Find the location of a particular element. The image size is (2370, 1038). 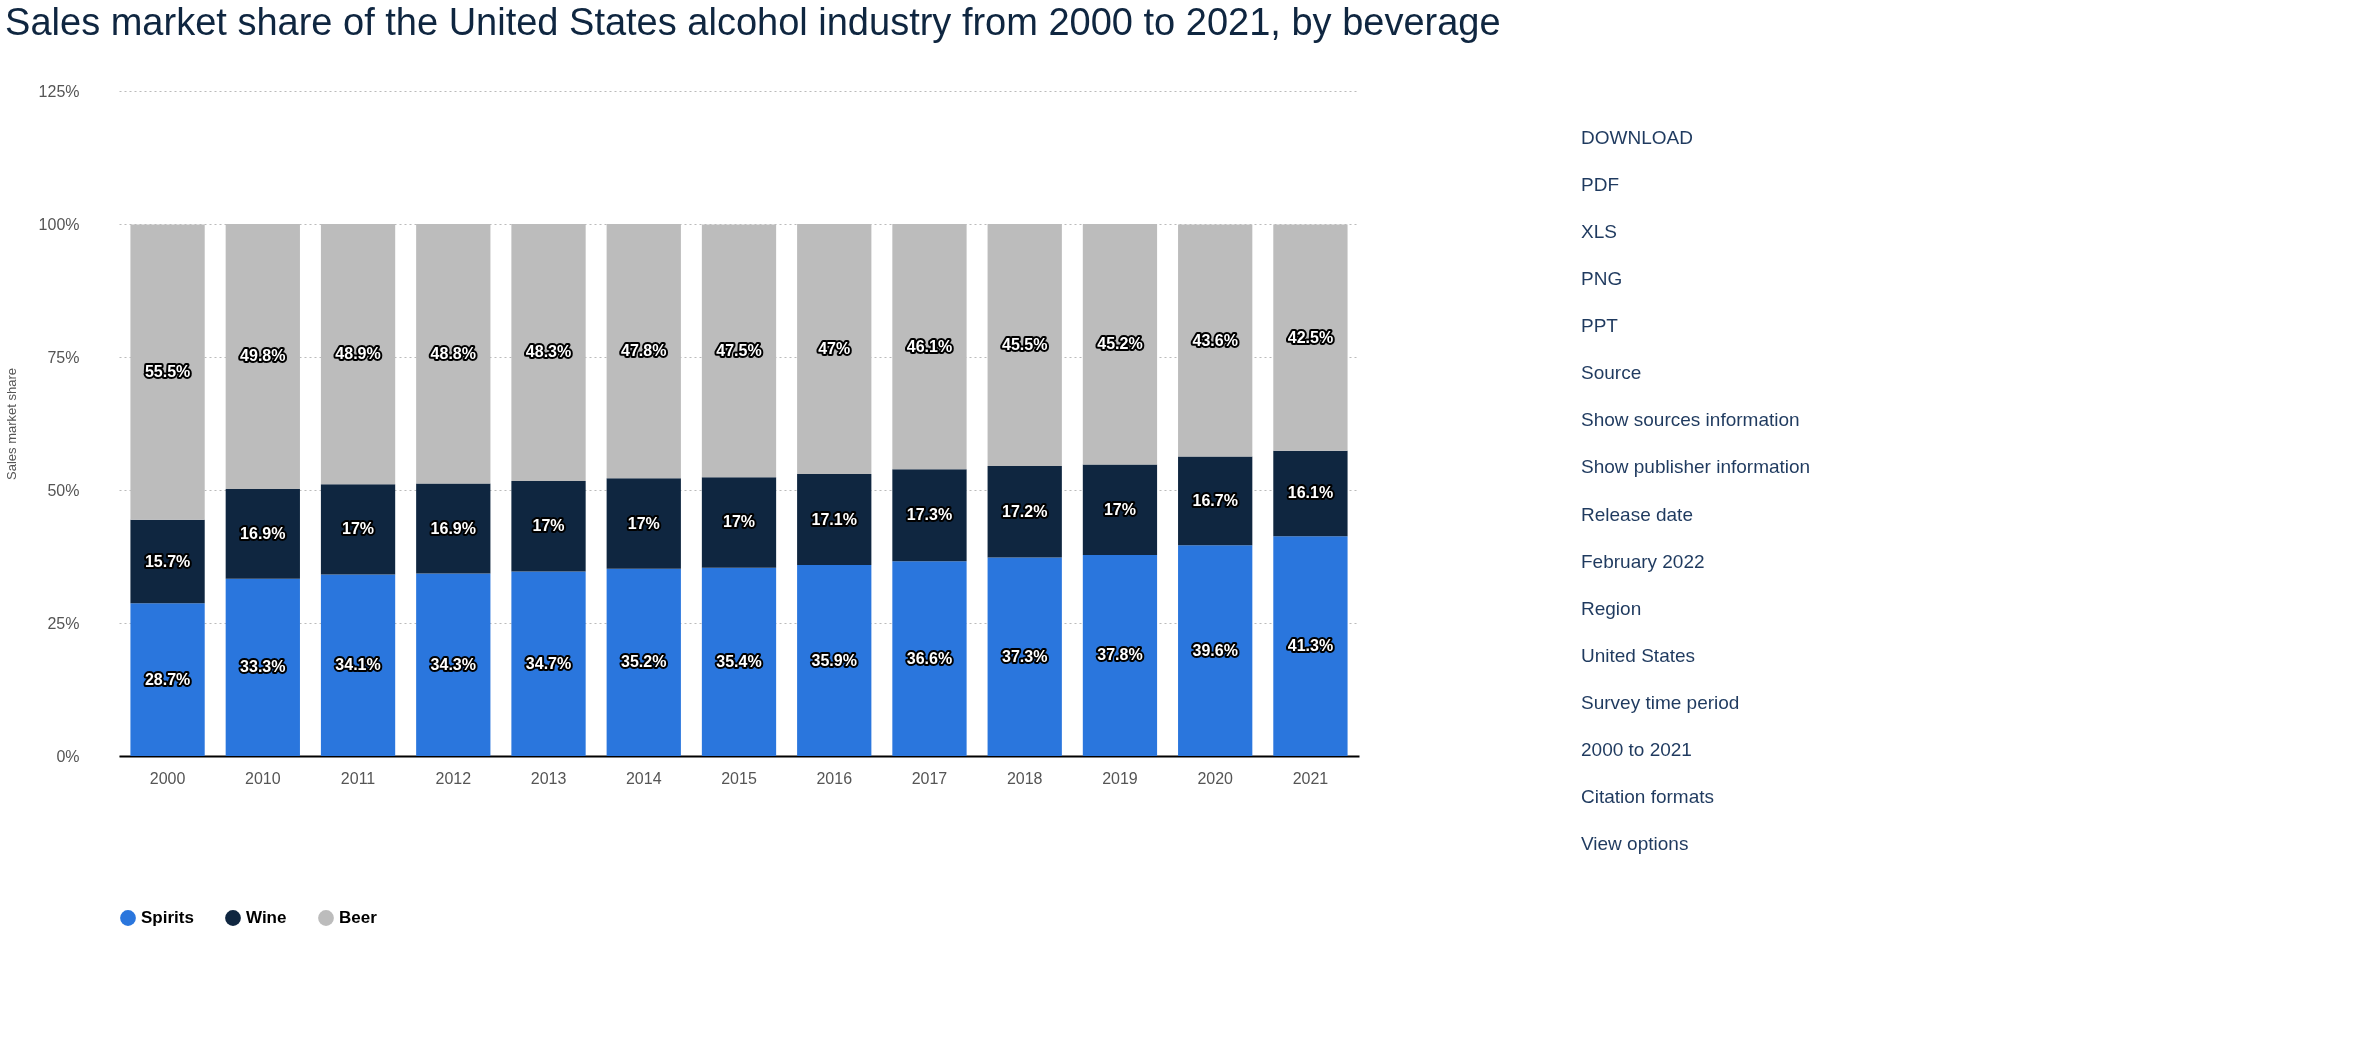

data-label: 43.6% is located at coordinates (1215, 340).